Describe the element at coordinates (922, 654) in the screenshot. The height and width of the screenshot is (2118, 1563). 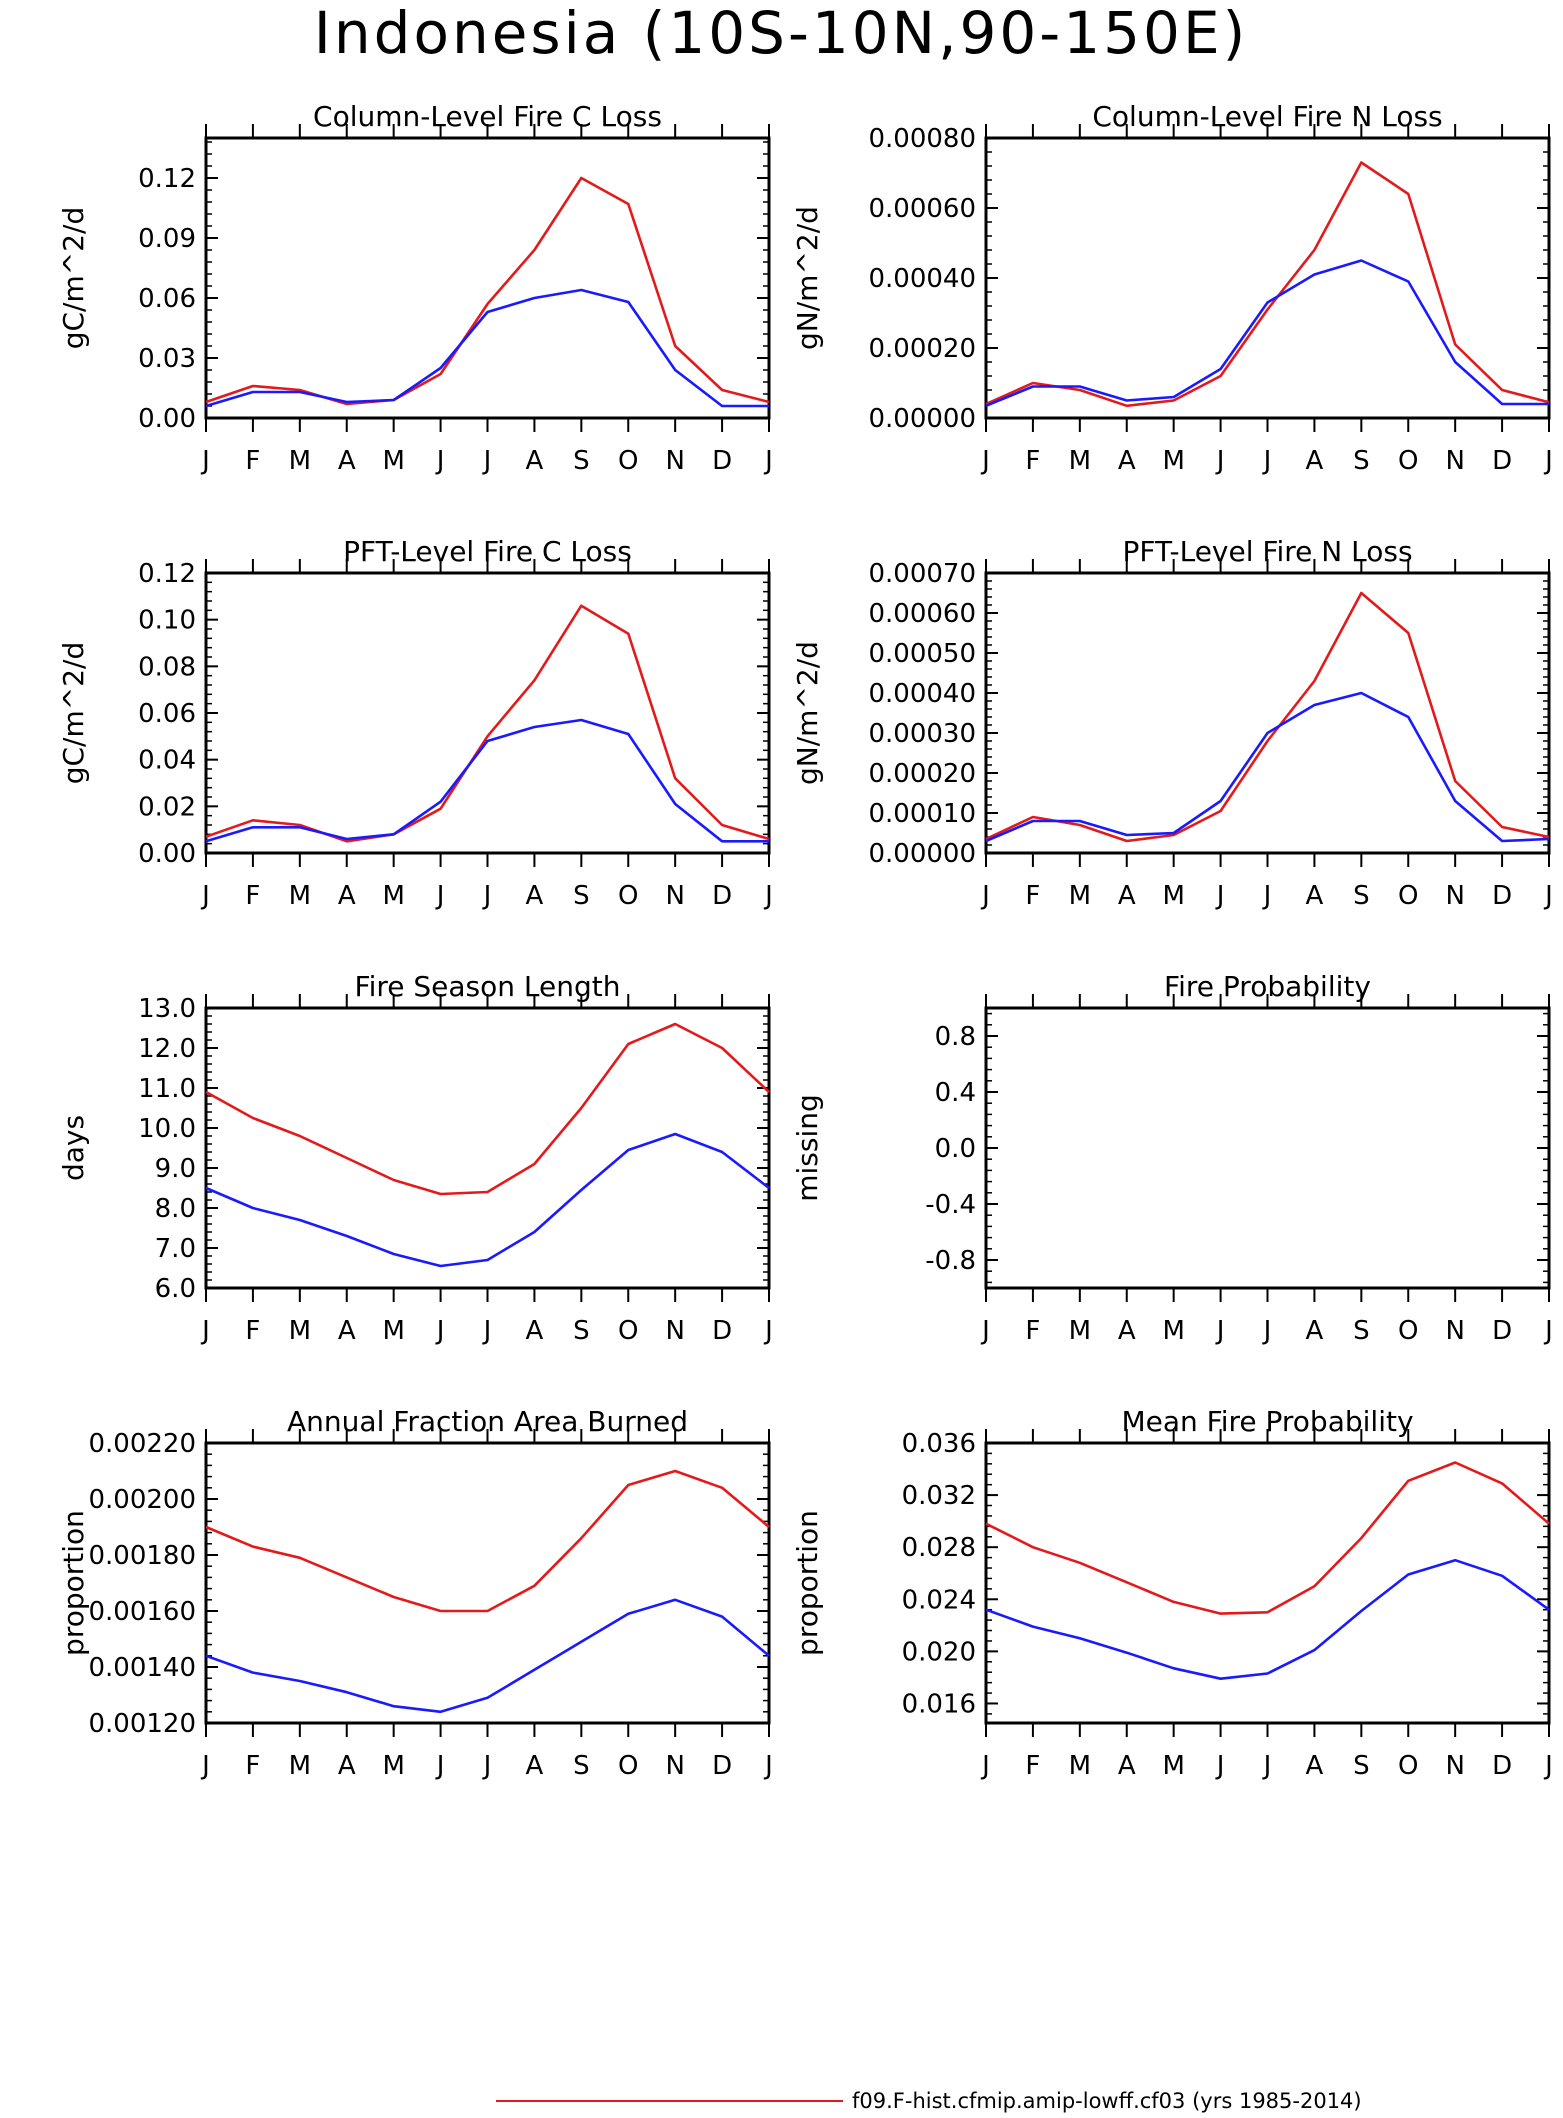
I see `y-tick-label: 0.00050` at that location.